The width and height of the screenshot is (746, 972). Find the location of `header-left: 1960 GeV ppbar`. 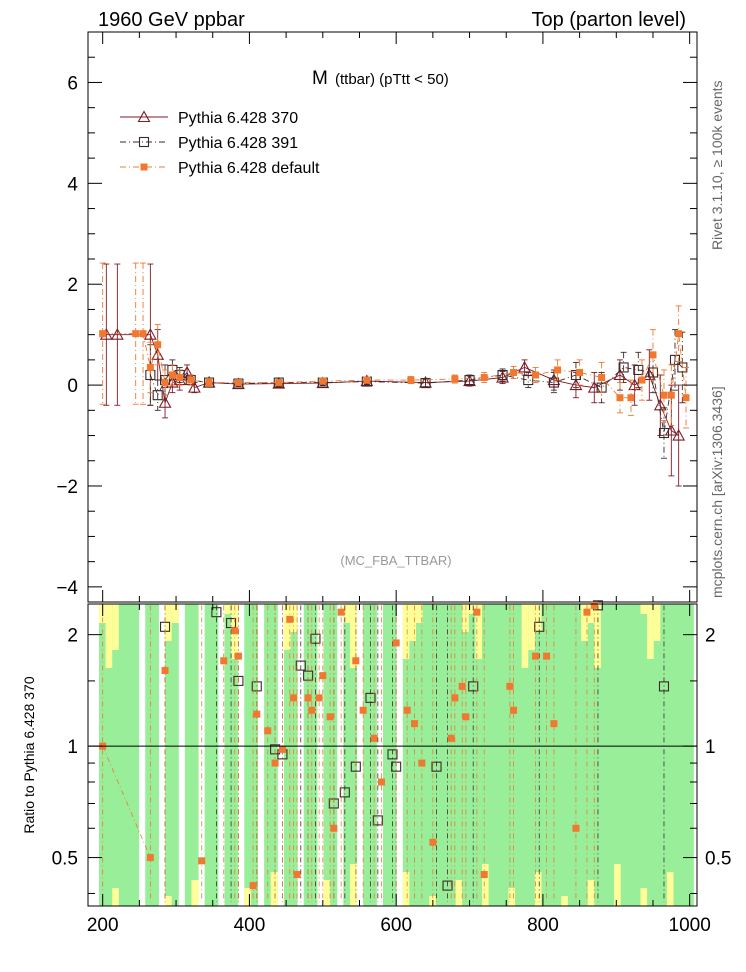

header-left: 1960 GeV ppbar is located at coordinates (171, 20).